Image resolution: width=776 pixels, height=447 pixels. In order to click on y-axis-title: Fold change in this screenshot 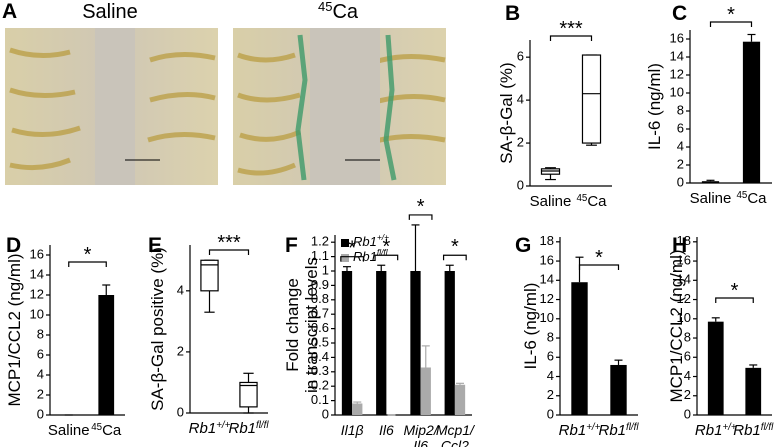, I will do `click(292, 325)`.